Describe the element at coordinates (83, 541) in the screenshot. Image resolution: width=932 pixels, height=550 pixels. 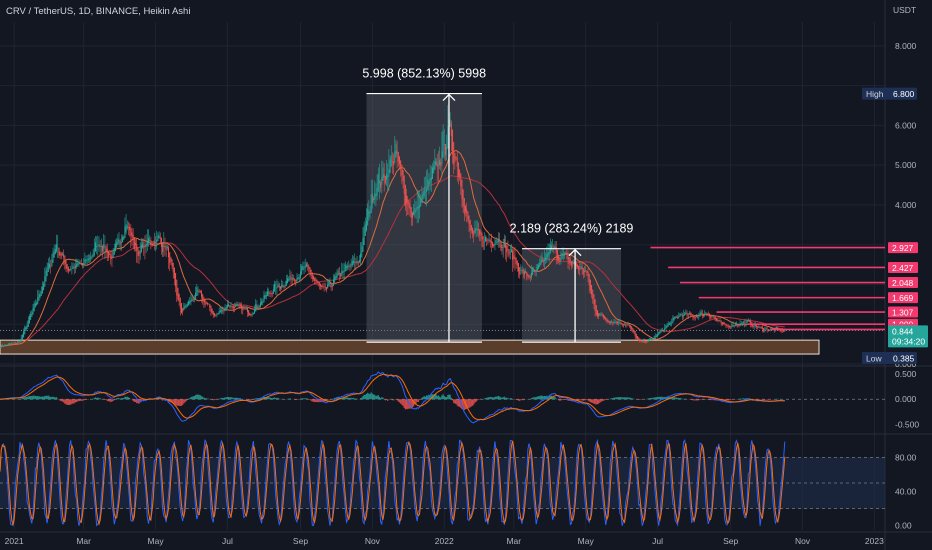
I see `time-axis-tick: Mar` at that location.